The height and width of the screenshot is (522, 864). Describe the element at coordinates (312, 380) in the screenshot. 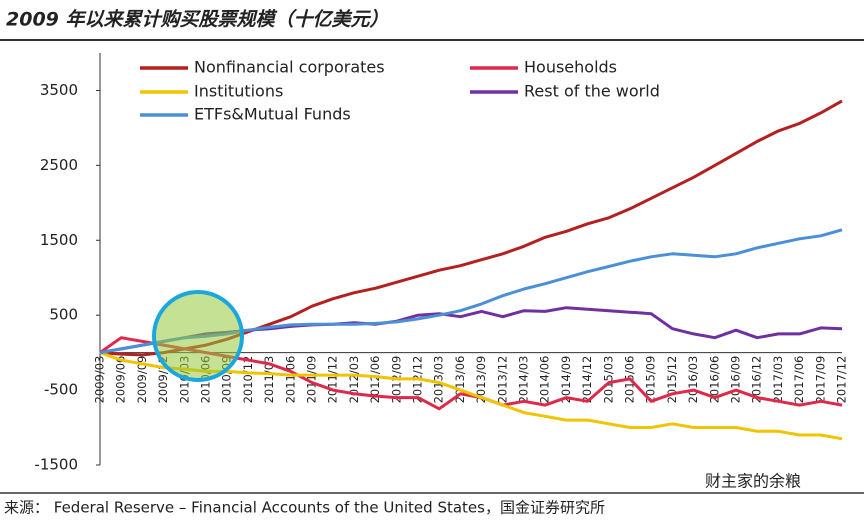

I see `x-tick-label: 2011/09` at that location.